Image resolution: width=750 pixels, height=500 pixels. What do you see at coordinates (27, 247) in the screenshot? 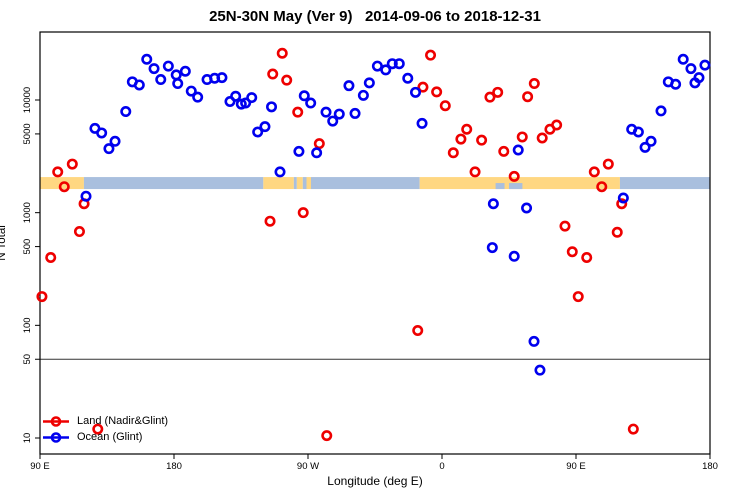
I see `y-tick-label: 500` at bounding box center [27, 247].